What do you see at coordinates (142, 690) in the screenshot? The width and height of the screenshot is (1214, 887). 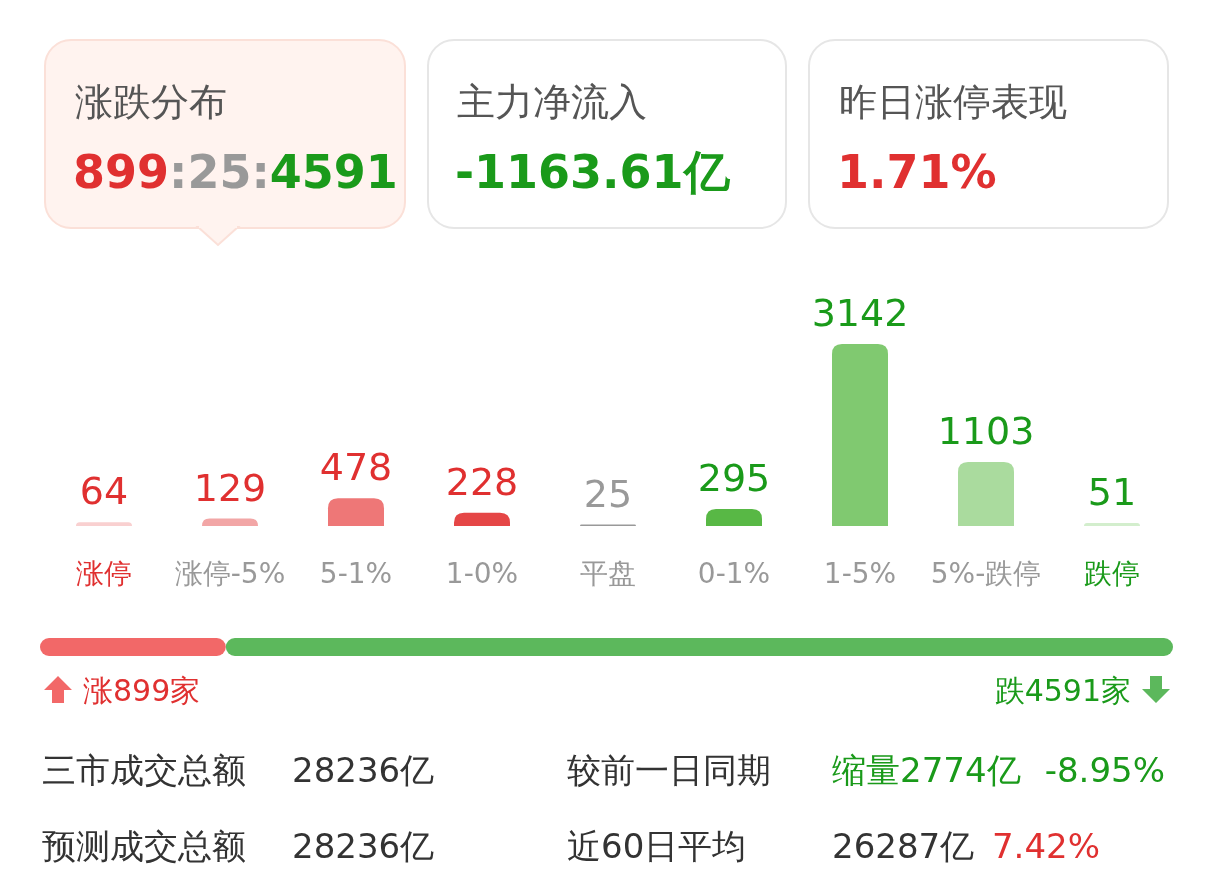 I see `text: 涨899家` at bounding box center [142, 690].